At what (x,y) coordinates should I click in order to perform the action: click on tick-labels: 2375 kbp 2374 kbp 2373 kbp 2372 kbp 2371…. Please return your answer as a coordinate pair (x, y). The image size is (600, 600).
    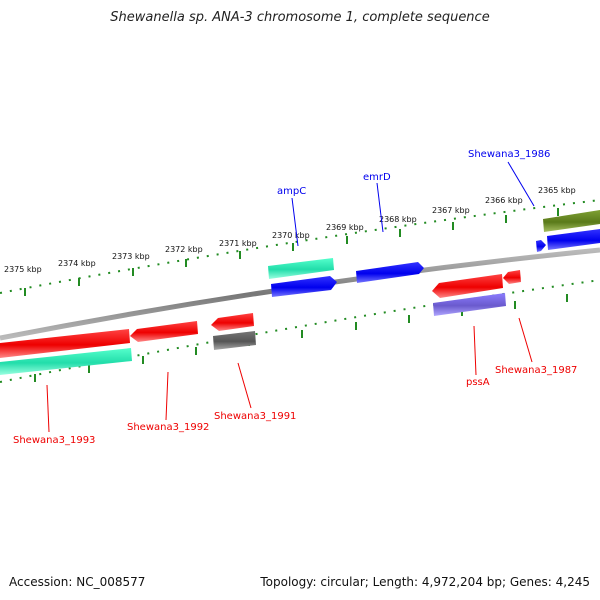
    Looking at the image, I should click on (290, 230).